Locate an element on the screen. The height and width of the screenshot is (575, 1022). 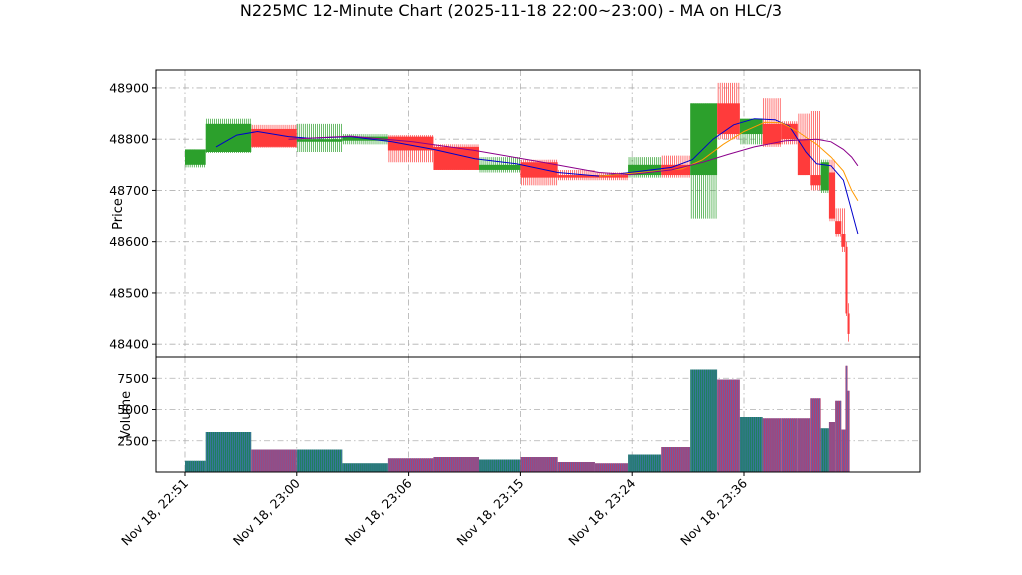
y-axis-label: Price is located at coordinates (118, 214).